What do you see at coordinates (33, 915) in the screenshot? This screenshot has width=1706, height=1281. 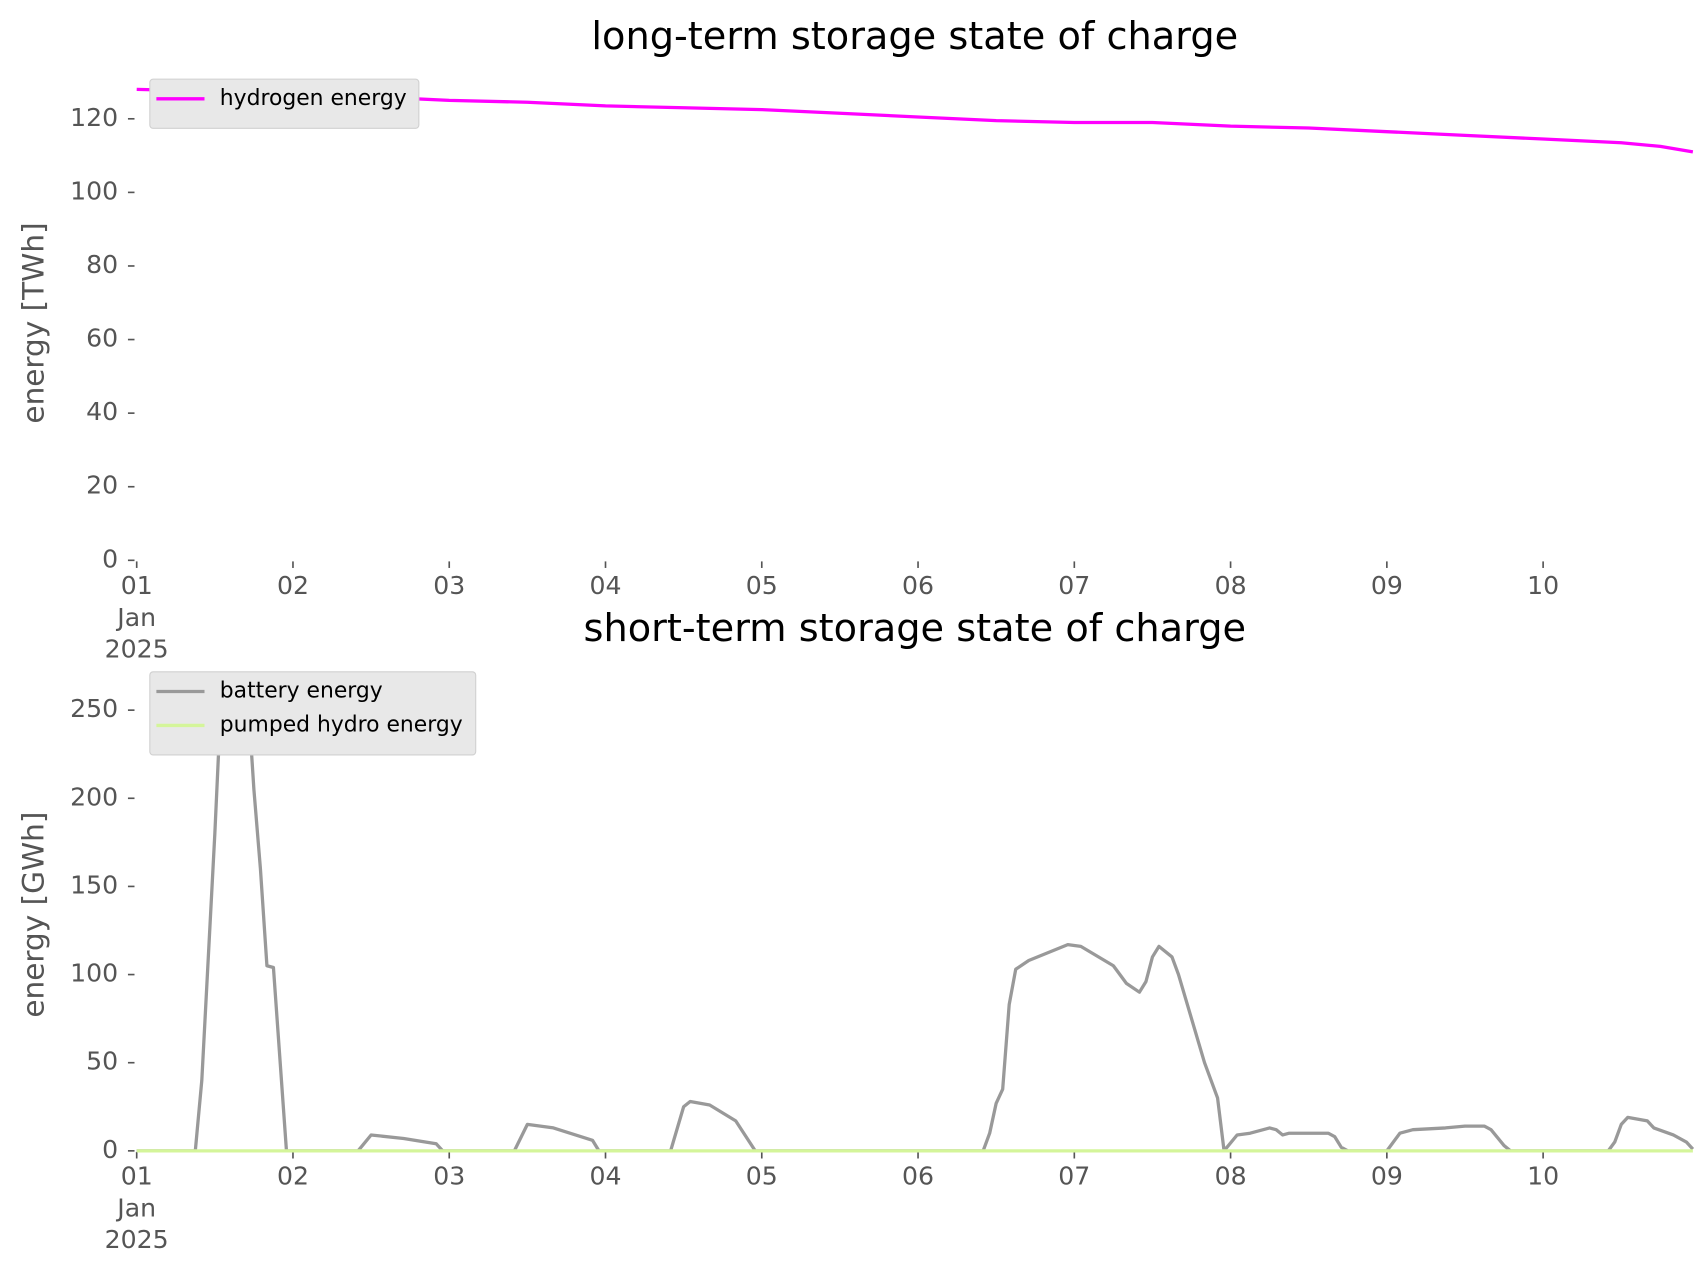 I see `y-axis-label: energy [GWh]` at bounding box center [33, 915].